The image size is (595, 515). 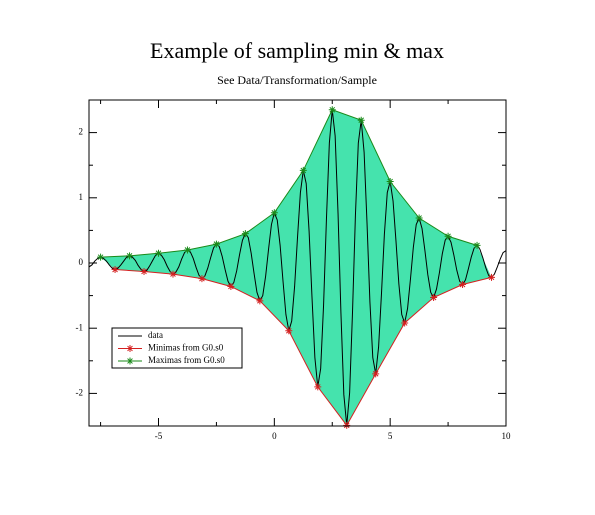 What do you see at coordinates (390, 436) in the screenshot?
I see `x-tick-label: 5` at bounding box center [390, 436].